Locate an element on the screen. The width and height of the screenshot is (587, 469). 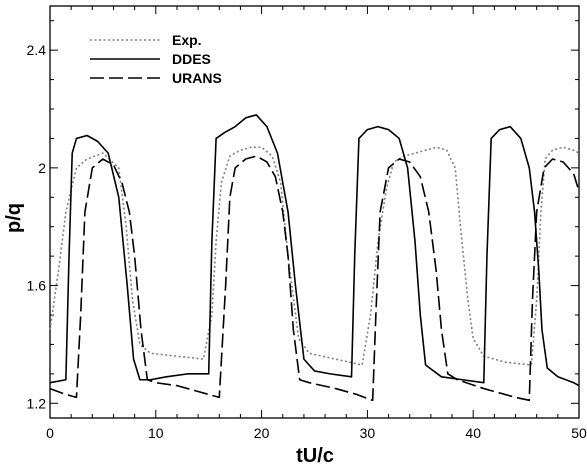
y-axis-title: p/q is located at coordinates (14, 218).